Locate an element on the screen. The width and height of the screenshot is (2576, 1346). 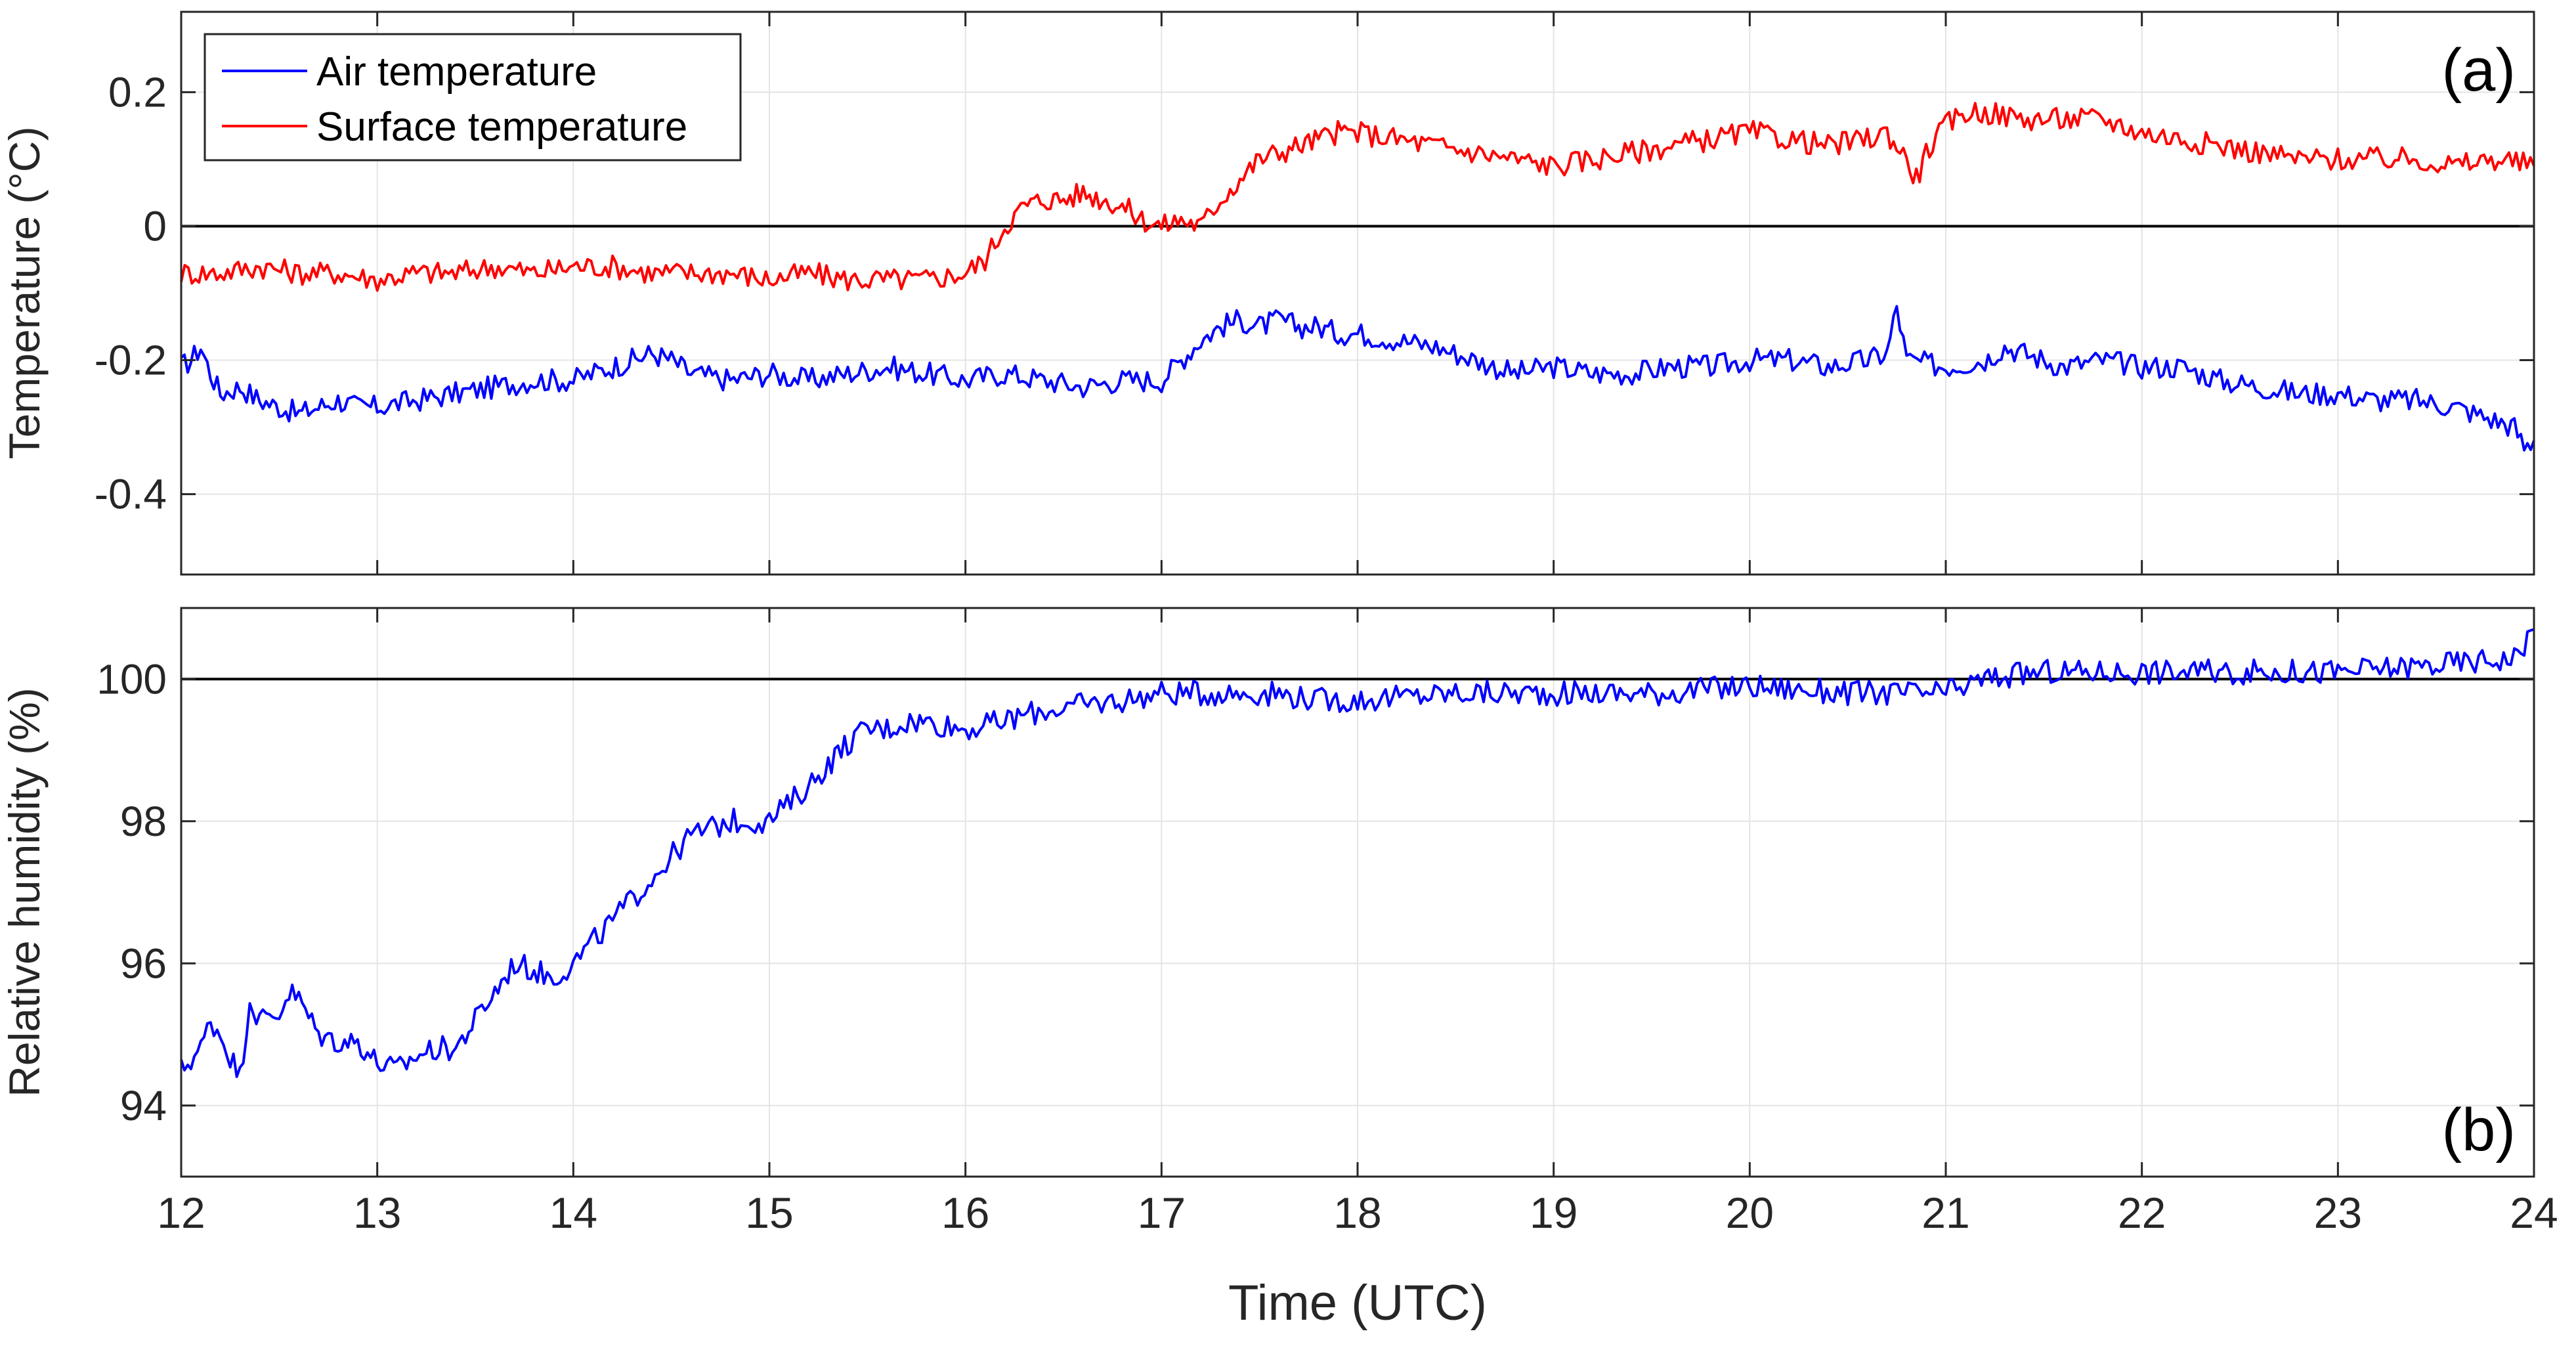
series-line-surface-temperature is located at coordinates (1358, 197).